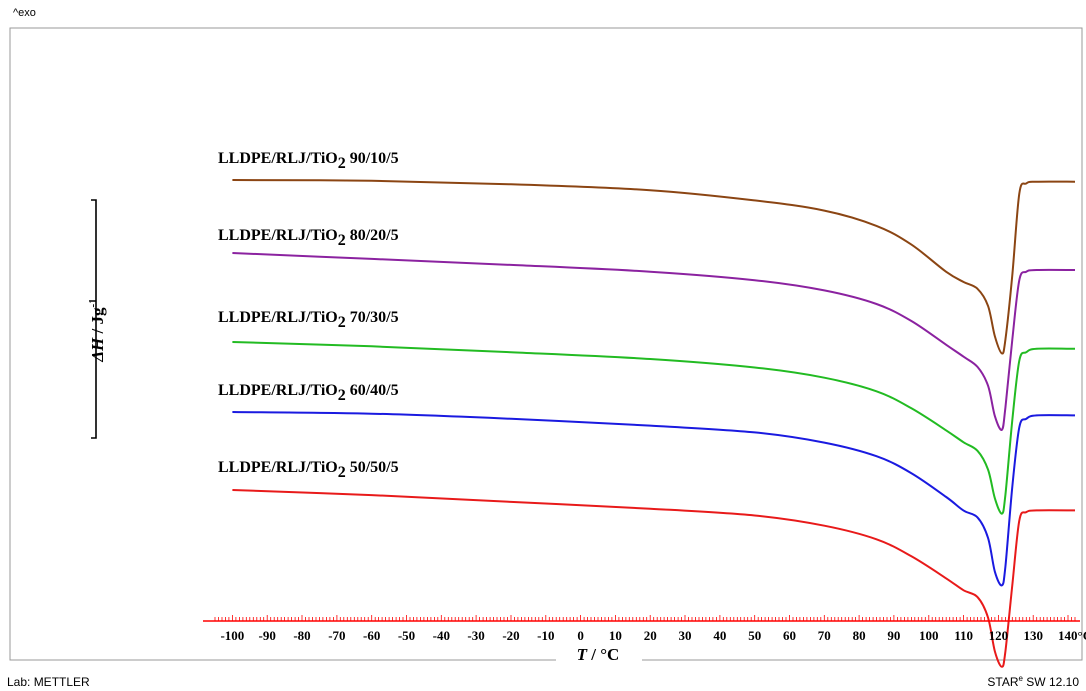 This screenshot has height=691, width=1086. What do you see at coordinates (615, 635) in the screenshot?
I see `x-tick-label: 10` at bounding box center [615, 635].